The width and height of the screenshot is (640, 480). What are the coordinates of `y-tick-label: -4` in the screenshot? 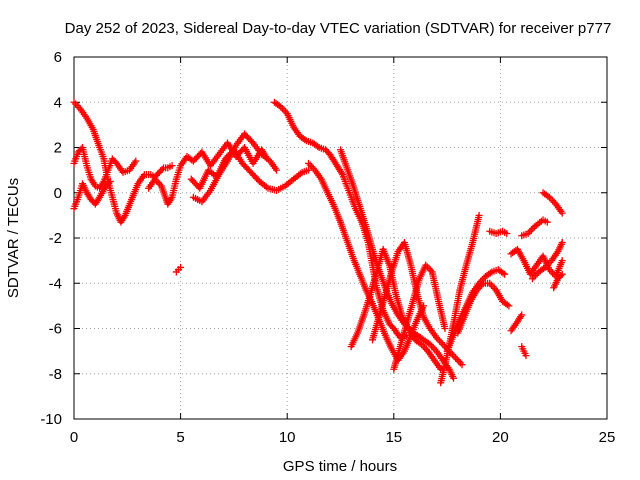 It's located at (55, 283).